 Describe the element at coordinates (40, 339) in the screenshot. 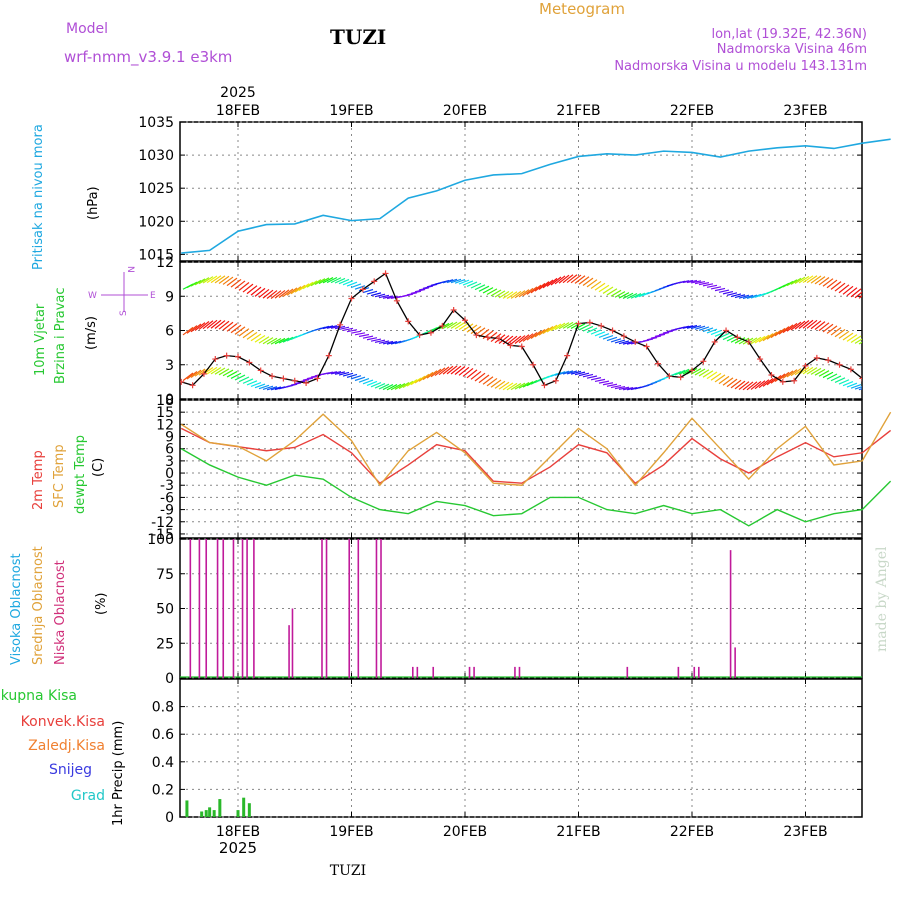

I see `wind-side-label-1: 10m Vjetar` at that location.